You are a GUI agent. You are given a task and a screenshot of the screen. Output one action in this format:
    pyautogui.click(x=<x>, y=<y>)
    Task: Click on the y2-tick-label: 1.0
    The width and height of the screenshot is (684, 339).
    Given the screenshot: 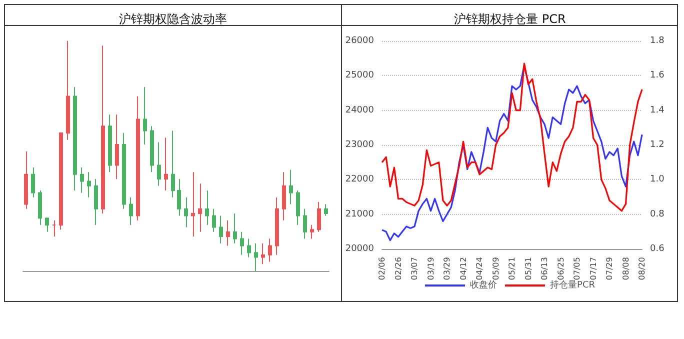 What is the action you would take?
    pyautogui.click(x=657, y=179)
    